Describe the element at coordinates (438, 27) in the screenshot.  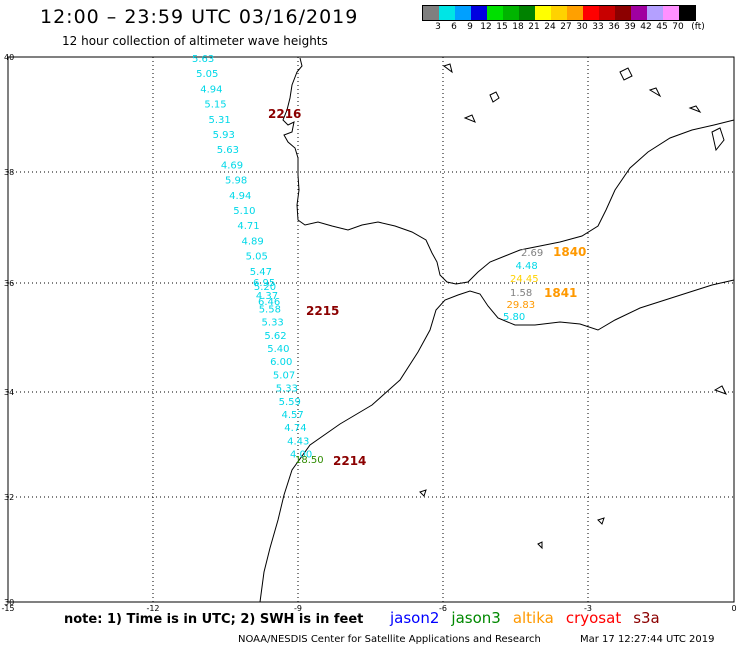
I see `legend-tick-label: 3` at that location.